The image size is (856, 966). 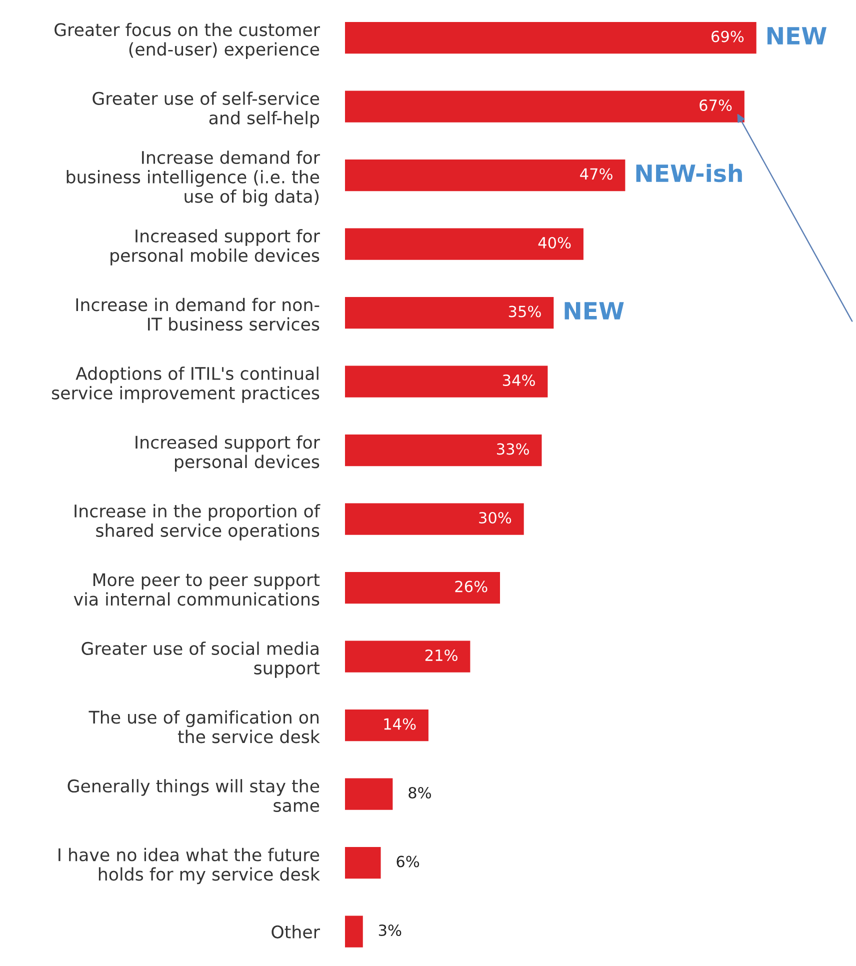 I want to click on y-tick-label: Greater use of social media support, so click(x=201, y=660).